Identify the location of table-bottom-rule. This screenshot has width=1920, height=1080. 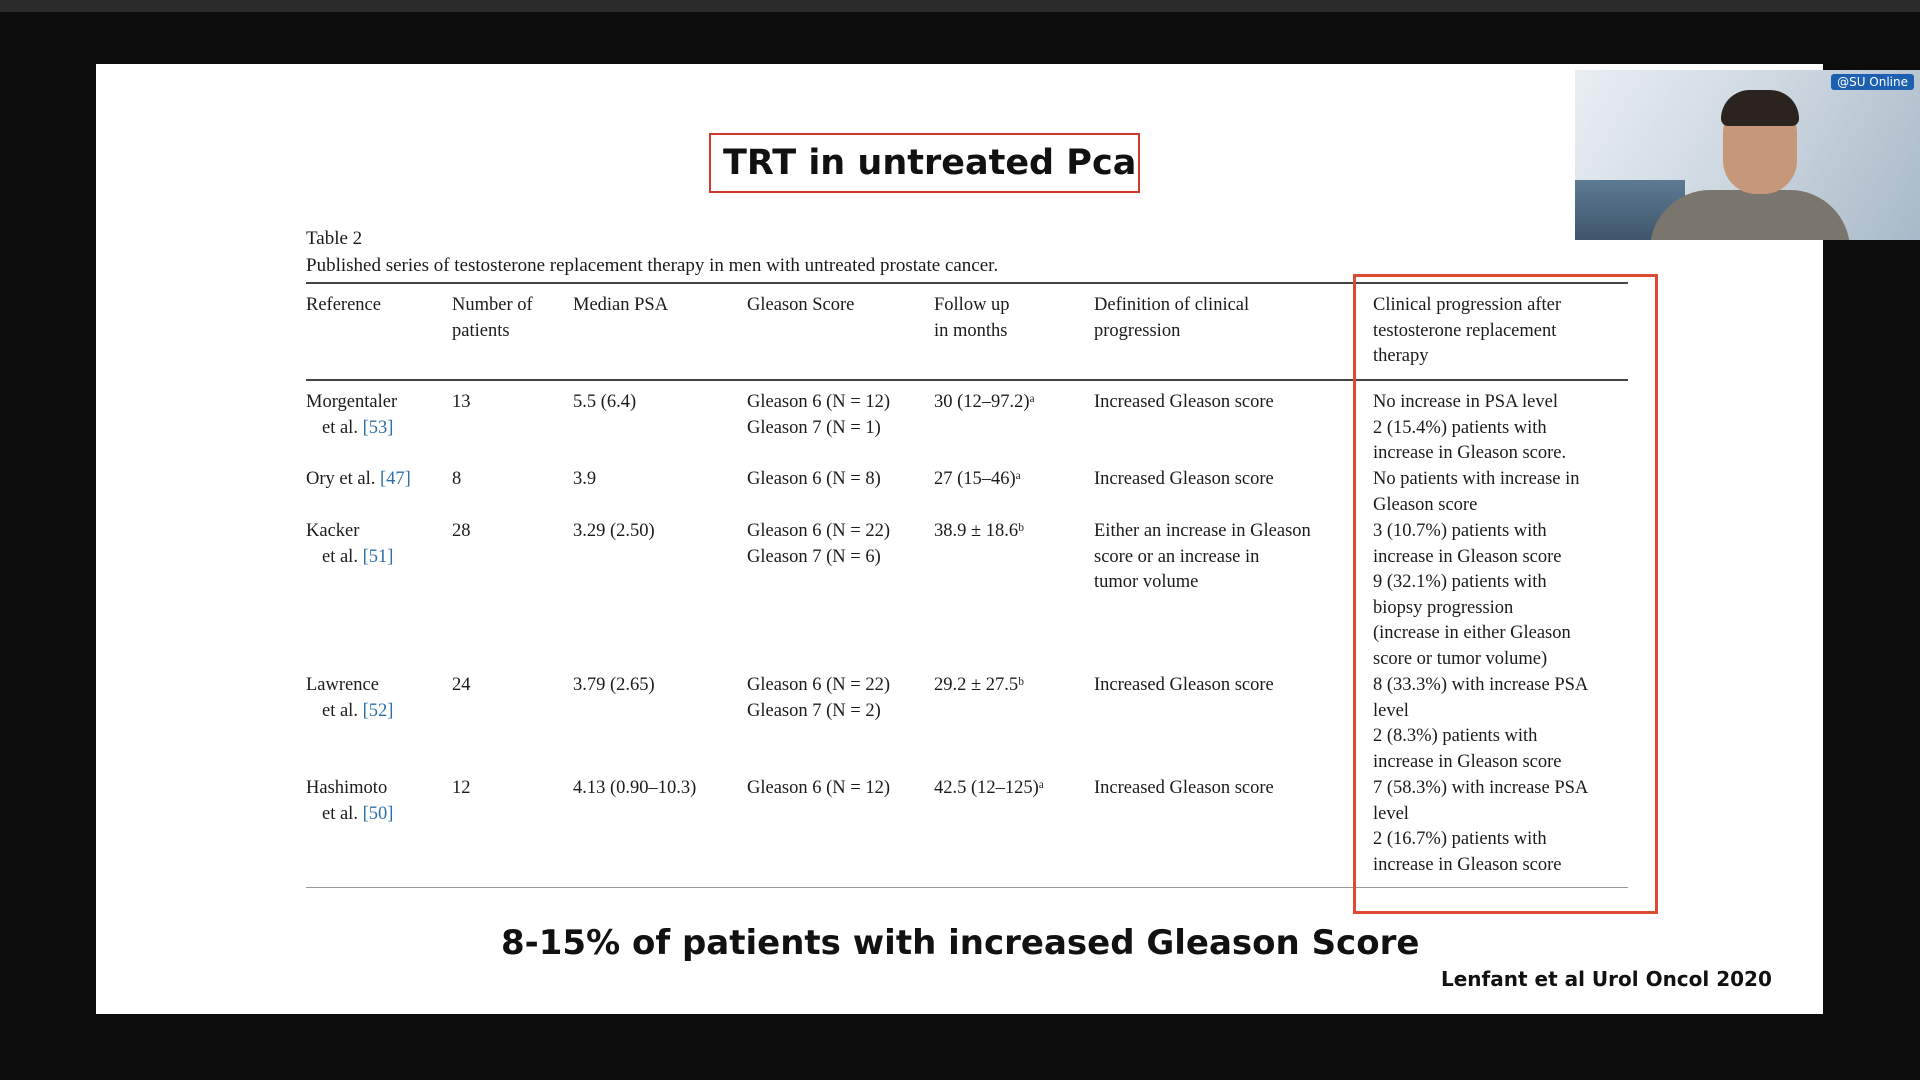
(967, 887).